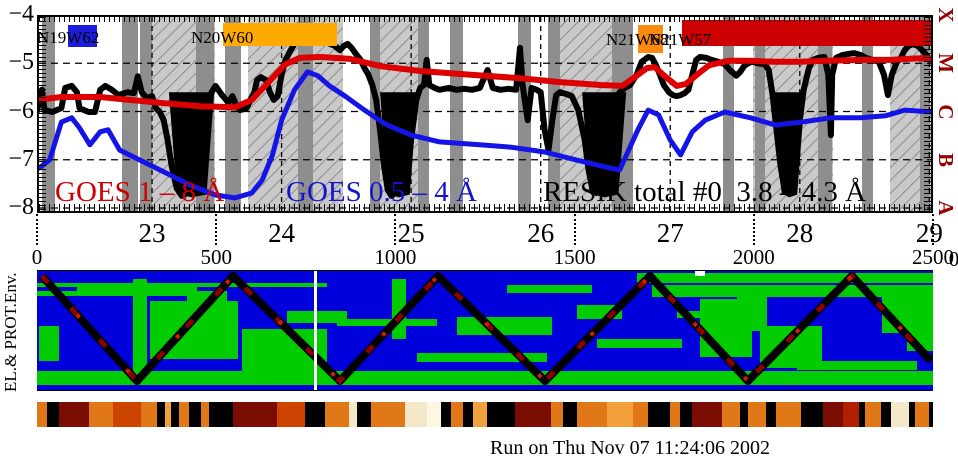 This screenshot has width=958, height=466. What do you see at coordinates (705, 192) in the screenshot?
I see `series-caption: RESIK total #0 3.8 – 4.3 Å` at bounding box center [705, 192].